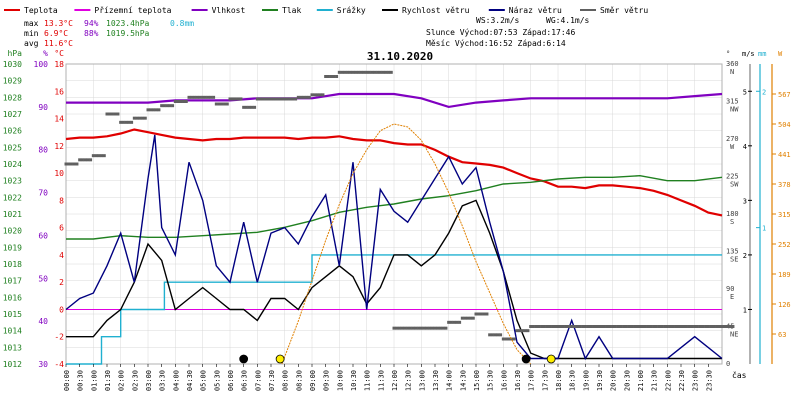 The width and height of the screenshot is (800, 400). Describe the element at coordinates (43, 321) in the screenshot. I see `axis-pct-tick-label: 40` at that location.